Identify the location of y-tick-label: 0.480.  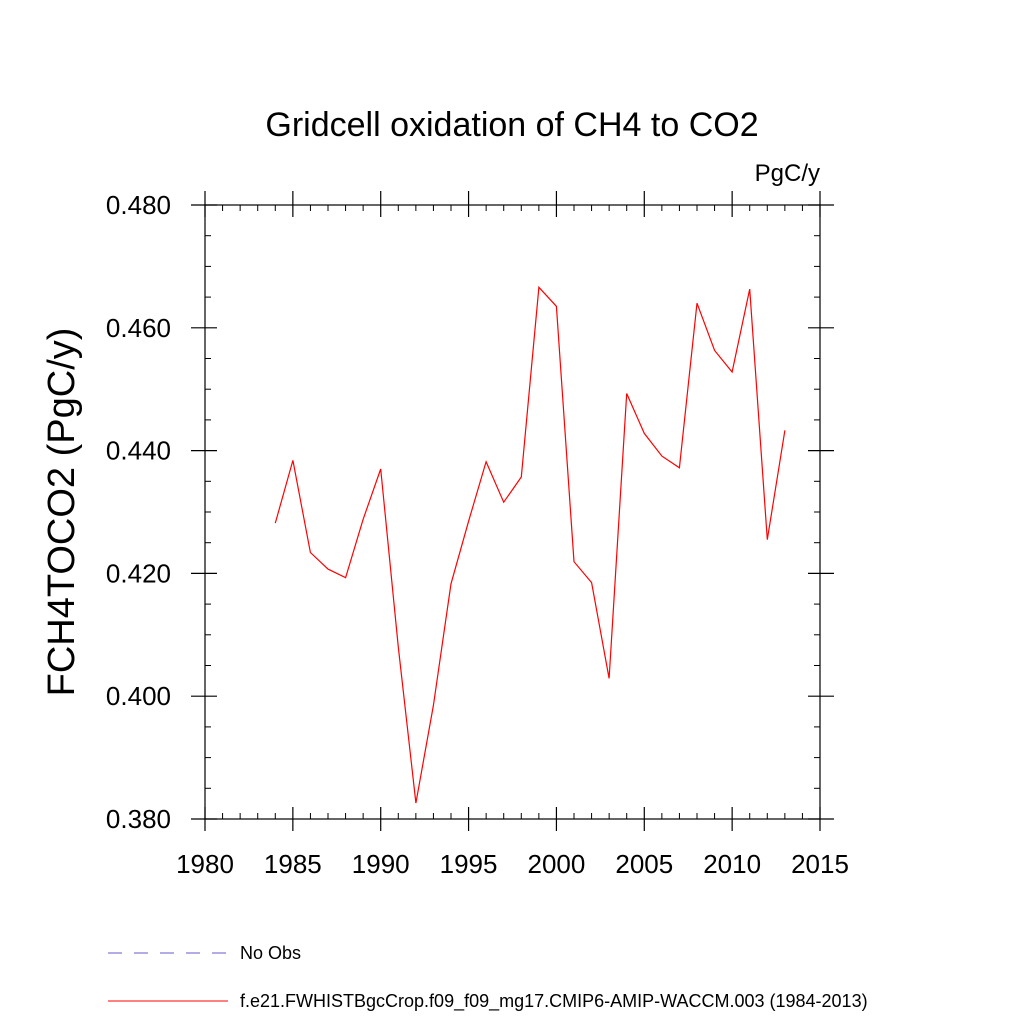
(138, 205).